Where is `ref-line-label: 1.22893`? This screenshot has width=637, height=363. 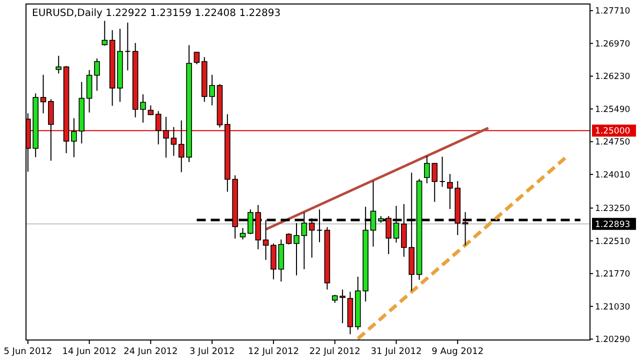 ref-line-label: 1.22893 is located at coordinates (612, 225).